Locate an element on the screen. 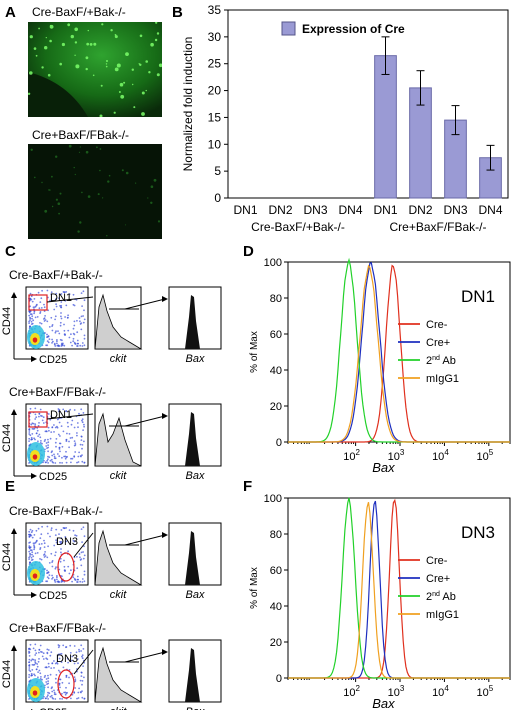 This screenshot has height=710, width=520. arrow-head is located at coordinates (165, 299).